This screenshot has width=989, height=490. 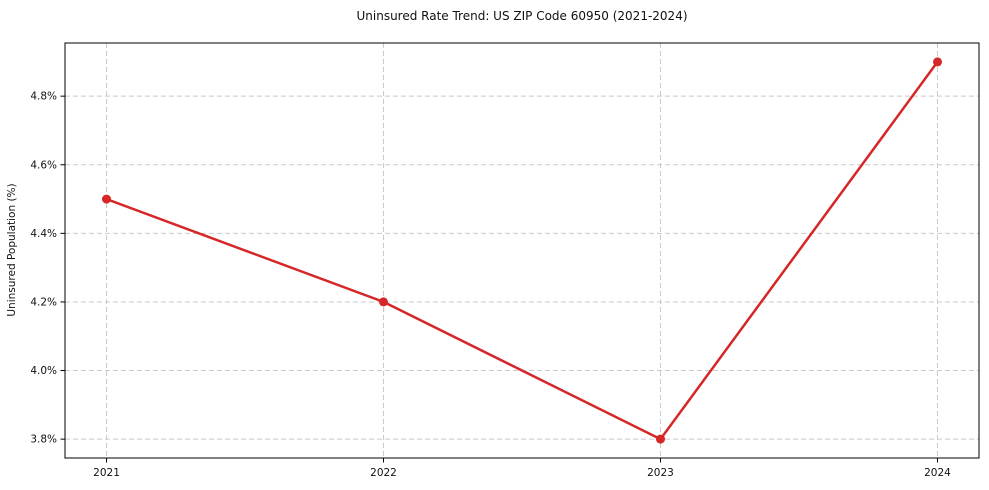 I want to click on x-tick-label: 2024, so click(x=937, y=473).